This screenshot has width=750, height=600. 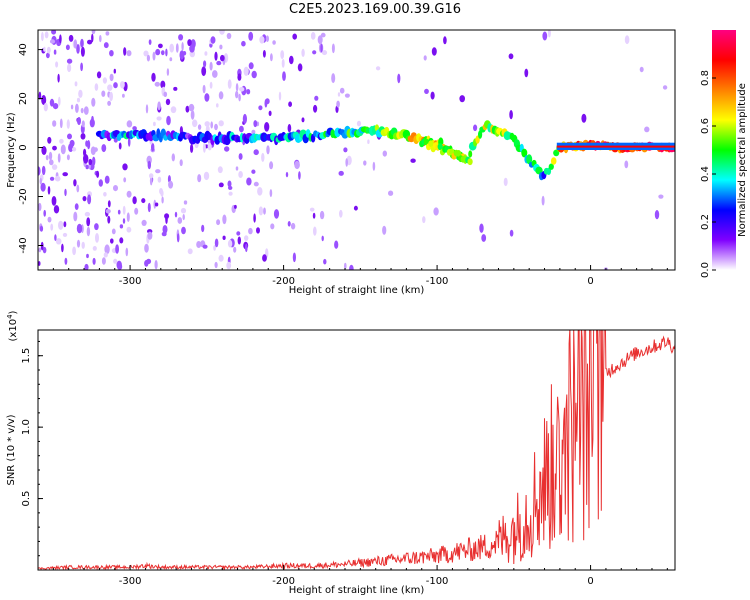 I want to click on x-tick-label: -100, so click(x=437, y=581).